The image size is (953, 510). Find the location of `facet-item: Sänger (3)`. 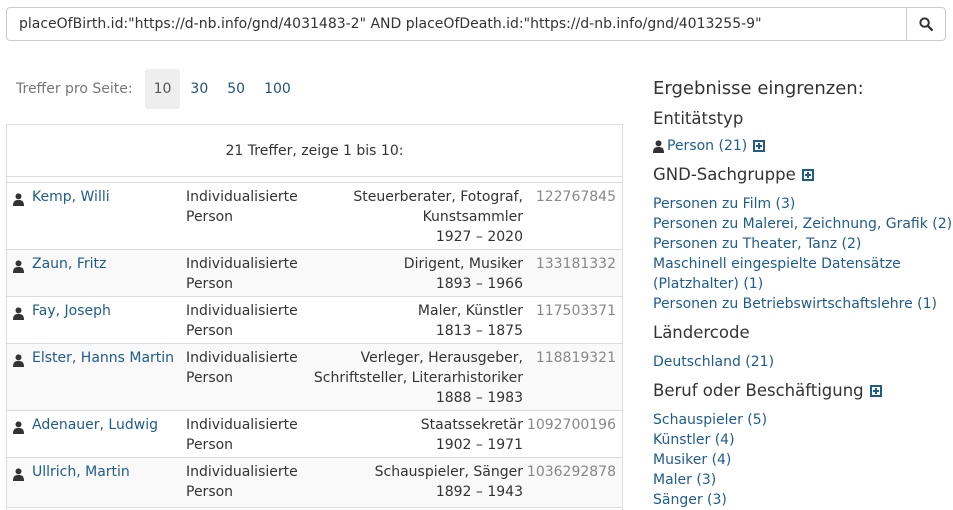

facet-item: Sänger (3) is located at coordinates (803, 500).